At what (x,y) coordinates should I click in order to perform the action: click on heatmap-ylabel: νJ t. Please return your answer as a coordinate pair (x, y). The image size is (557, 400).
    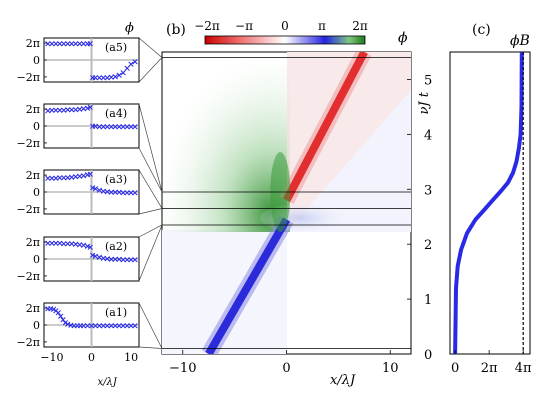
    Looking at the image, I should click on (424, 102).